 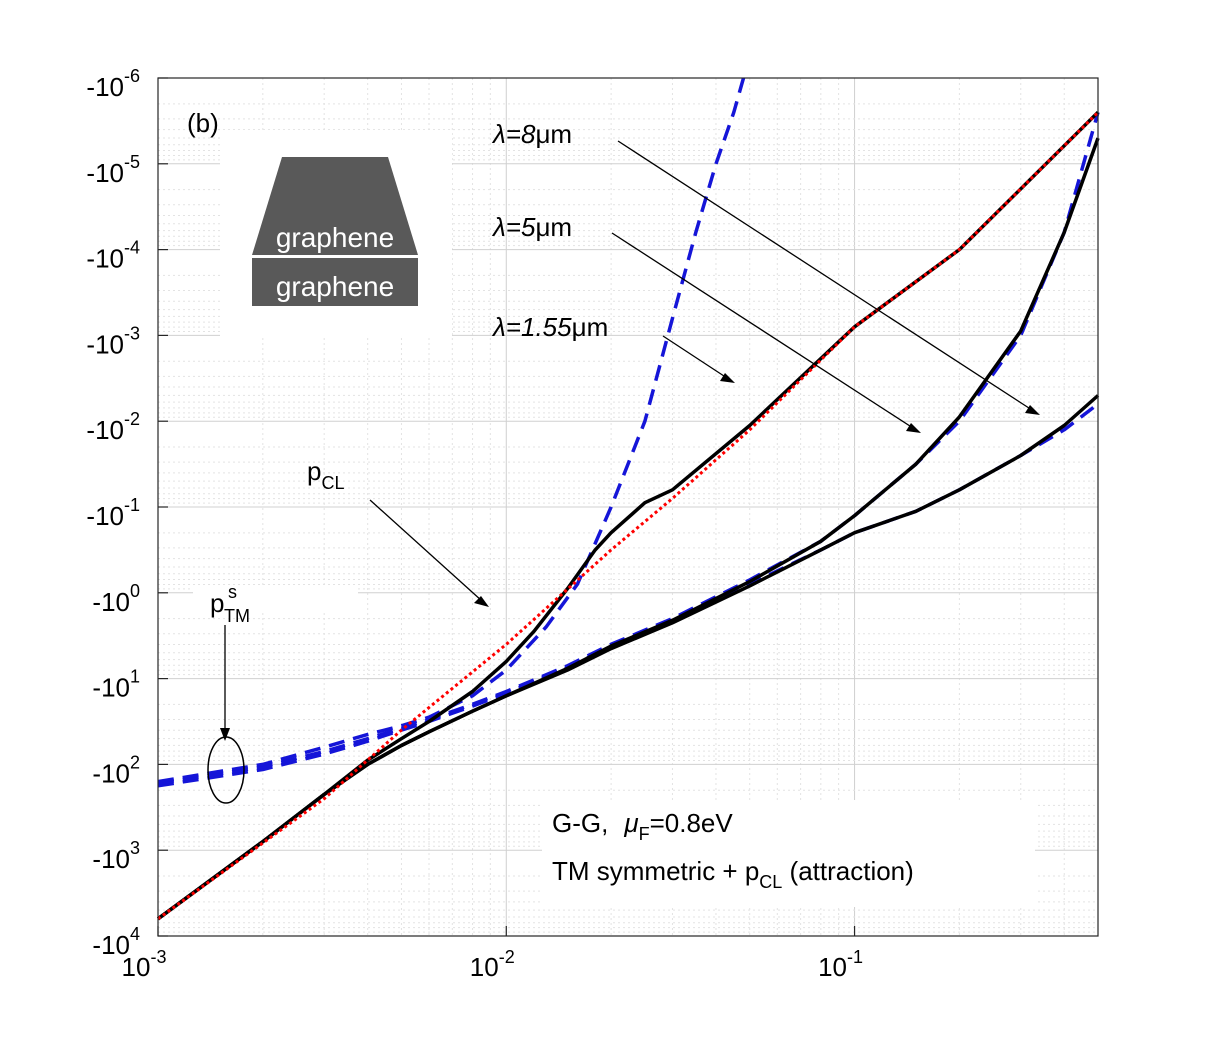 I want to click on y-tick-label: -10-4, so click(x=113, y=256).